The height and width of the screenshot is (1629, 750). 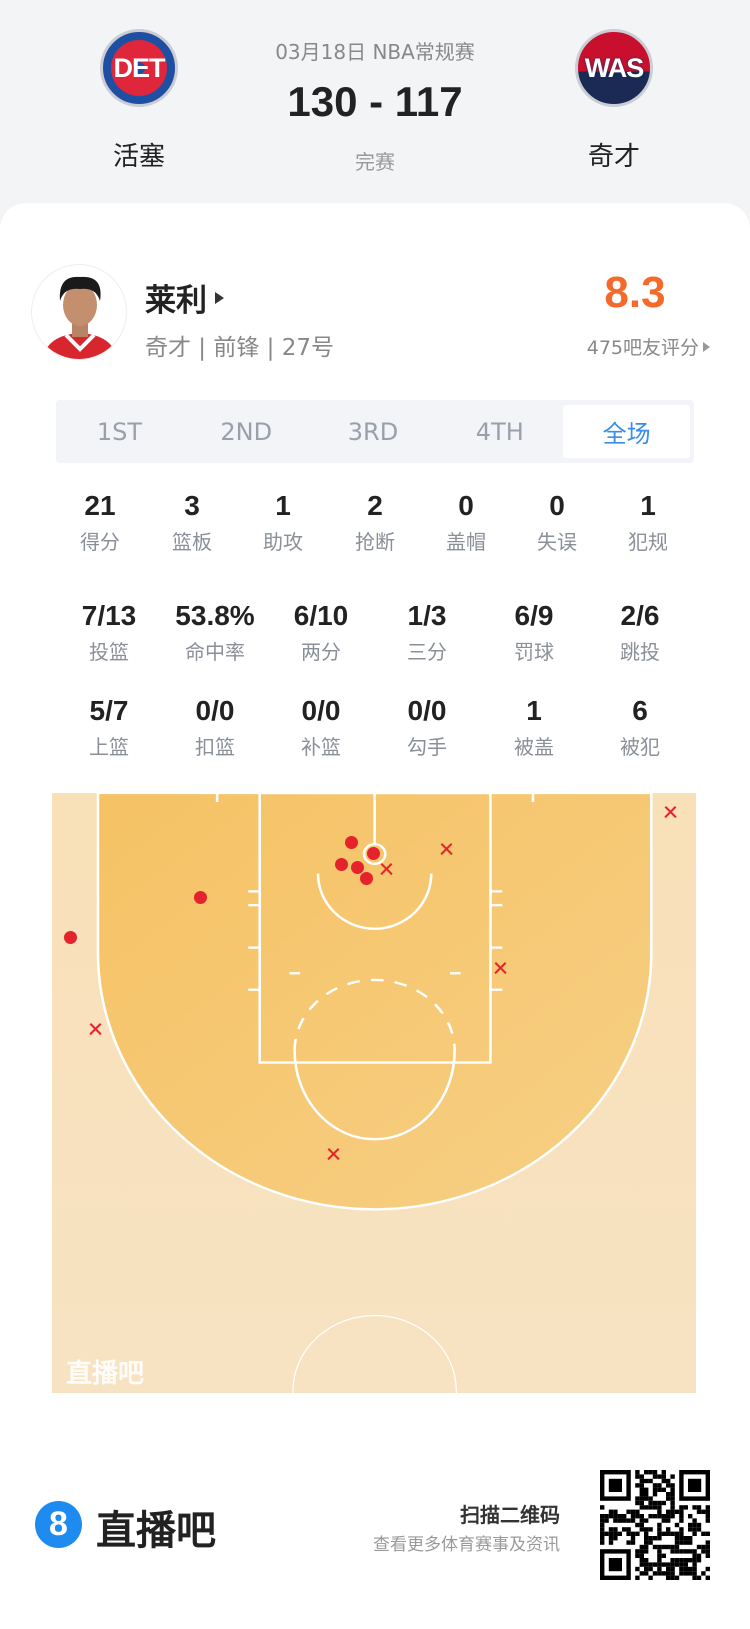 What do you see at coordinates (100, 521) in the screenshot?
I see `stat-item: 21 得分` at bounding box center [100, 521].